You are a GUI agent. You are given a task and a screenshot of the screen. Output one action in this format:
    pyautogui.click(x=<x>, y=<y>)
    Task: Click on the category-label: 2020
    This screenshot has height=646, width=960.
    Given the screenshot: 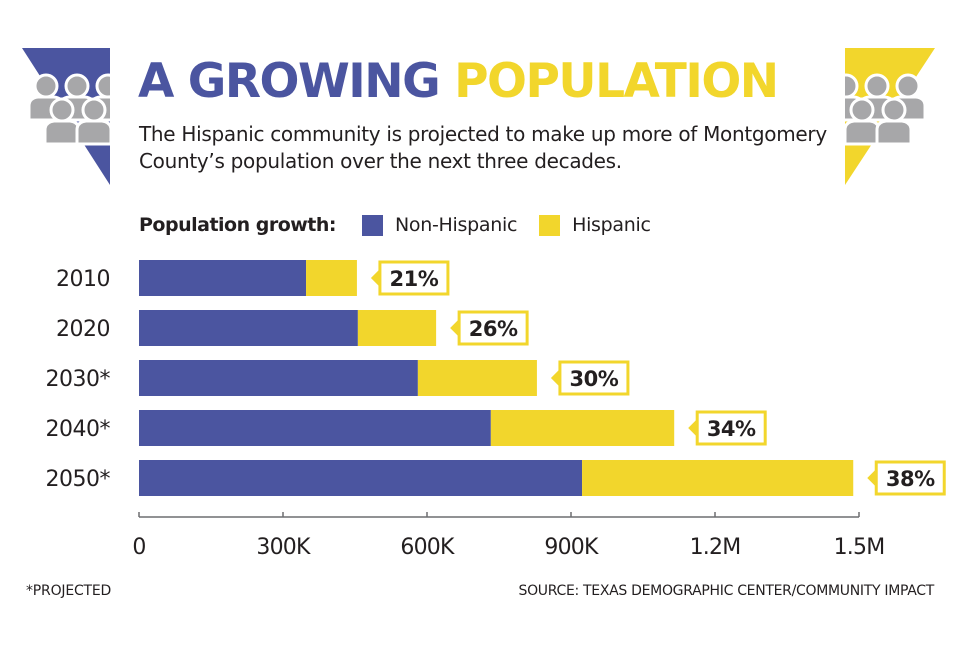 What is the action you would take?
    pyautogui.click(x=83, y=329)
    